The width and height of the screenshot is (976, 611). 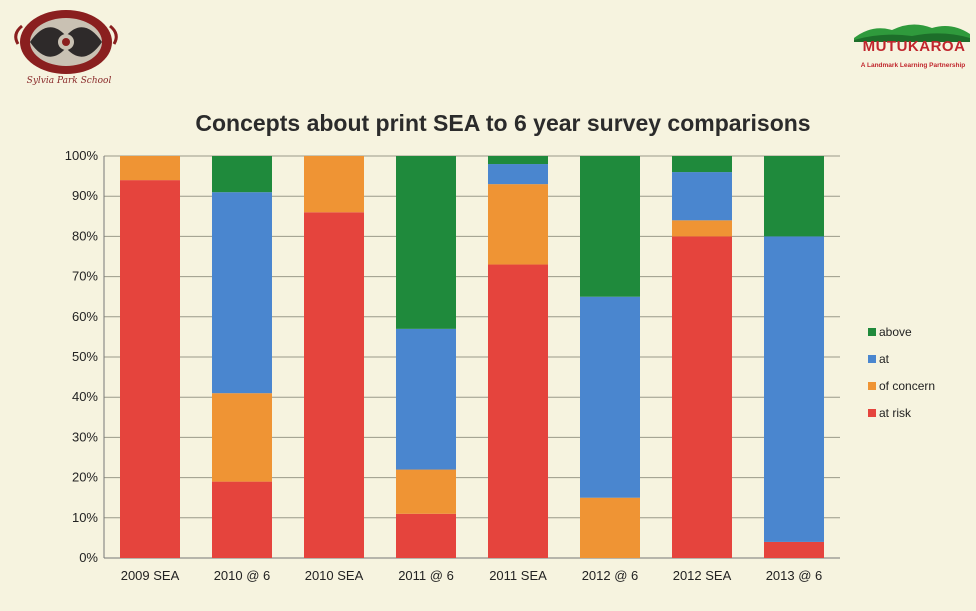 I want to click on y-tick-label: 30%, so click(x=85, y=436).